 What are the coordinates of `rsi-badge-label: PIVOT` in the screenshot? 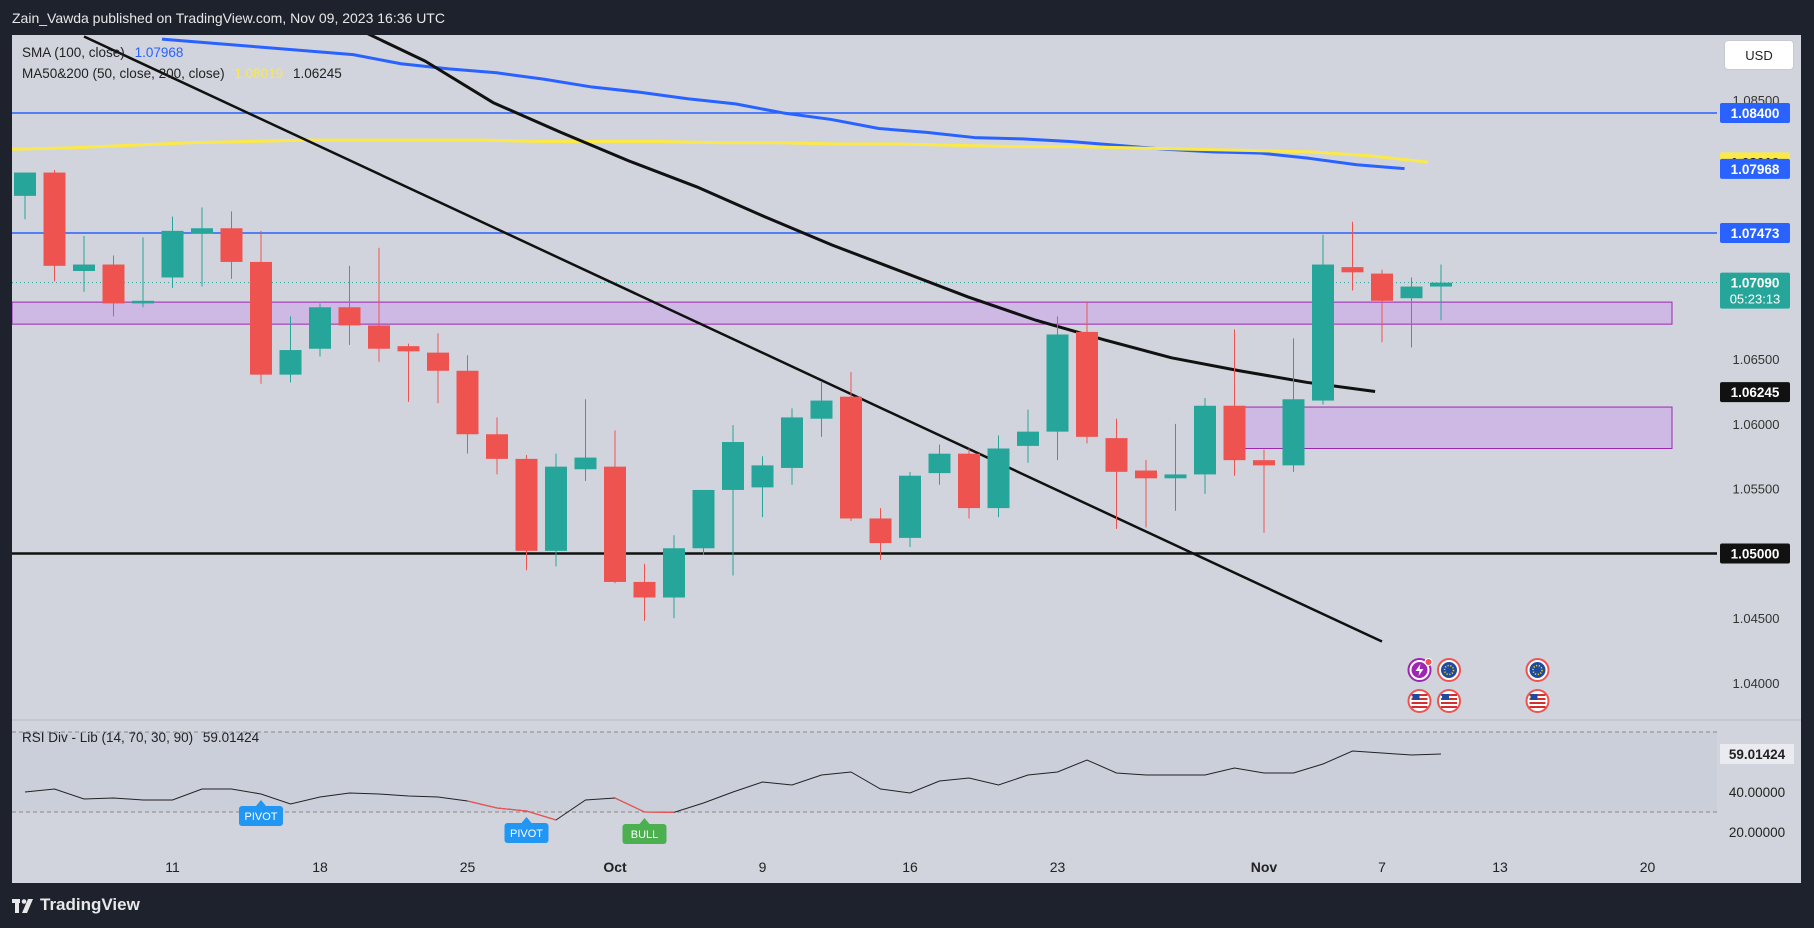 It's located at (526, 834).